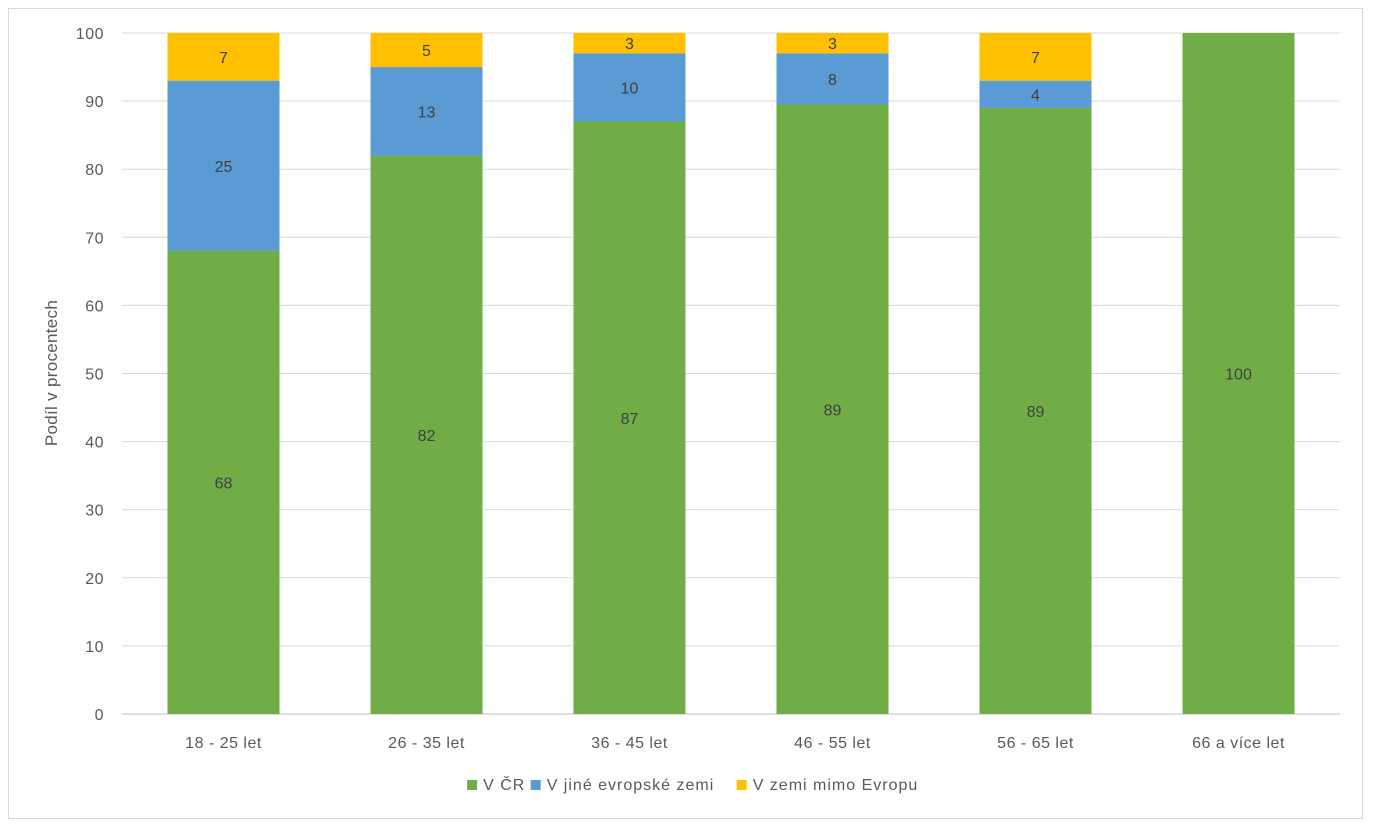 Image resolution: width=1373 pixels, height=829 pixels. I want to click on y-tick-label: 10, so click(94, 647).